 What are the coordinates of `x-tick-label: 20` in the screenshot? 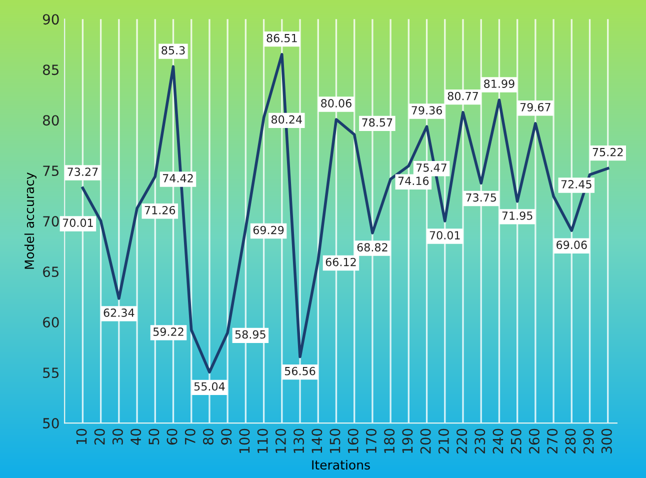 It's located at (99, 436).